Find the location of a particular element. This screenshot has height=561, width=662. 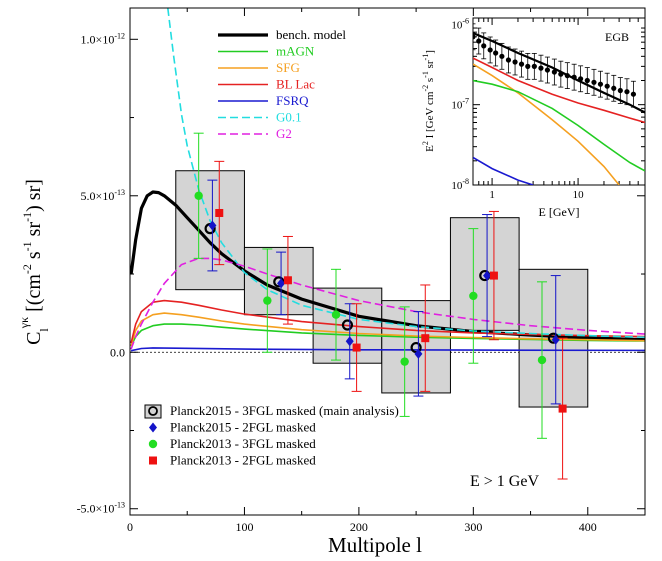

y-tick-label: -5.0×10-13​ is located at coordinates (101, 508).